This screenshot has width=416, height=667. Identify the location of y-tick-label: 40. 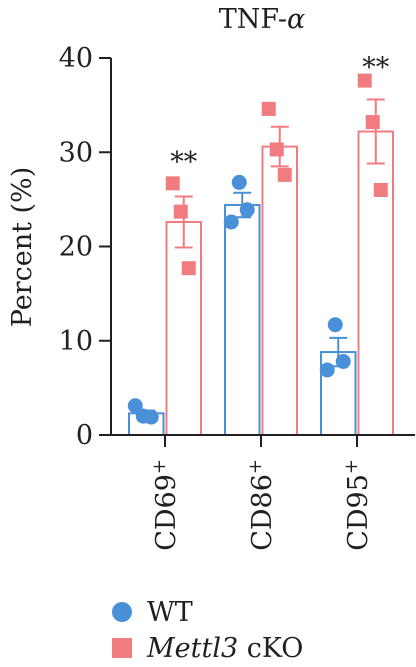
(76, 58).